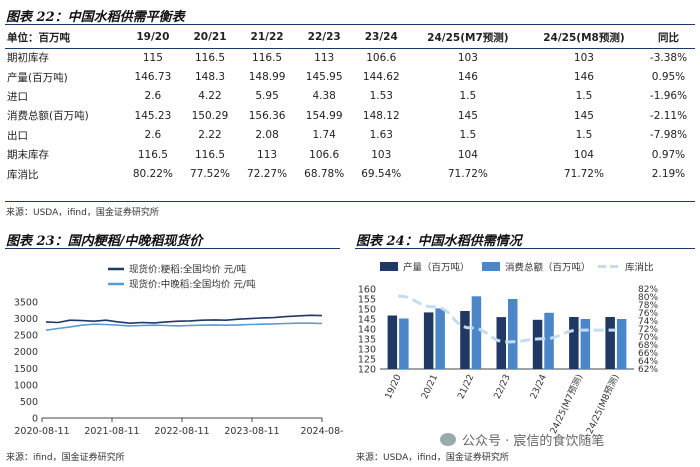 The height and width of the screenshot is (467, 700). Describe the element at coordinates (584, 37) in the screenshot. I see `table-header-cell: 24/25(M8预测)` at that location.